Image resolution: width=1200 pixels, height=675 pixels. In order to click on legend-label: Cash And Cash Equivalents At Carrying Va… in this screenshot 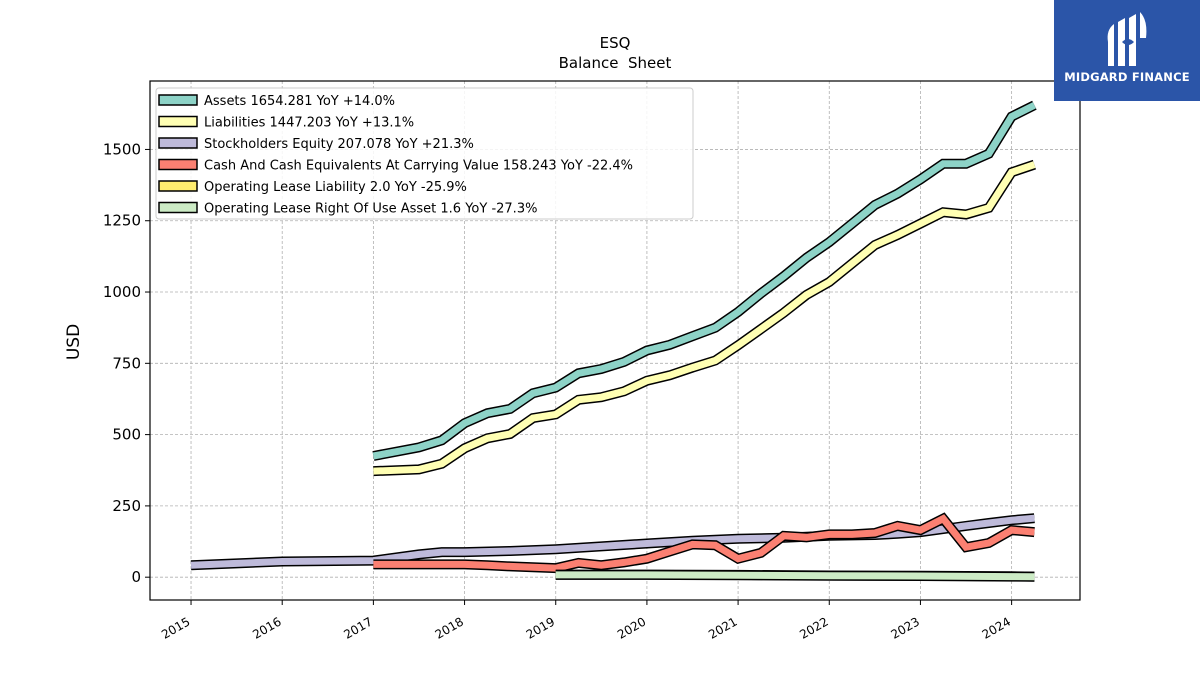, I will do `click(418, 166)`.